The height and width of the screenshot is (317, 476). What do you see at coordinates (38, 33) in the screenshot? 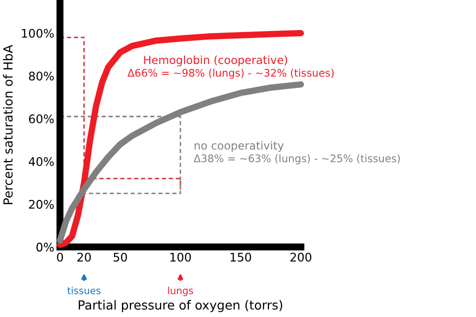
I see `y-tick-label: 100%` at bounding box center [38, 33].